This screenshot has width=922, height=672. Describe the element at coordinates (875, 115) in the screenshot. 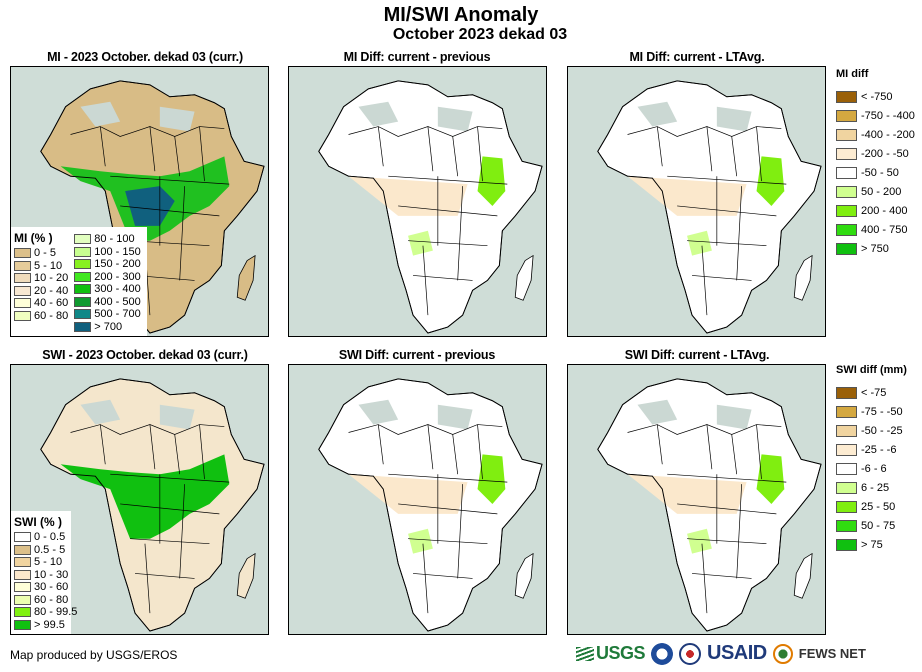

I see `legend-item: -750 - -400` at that location.